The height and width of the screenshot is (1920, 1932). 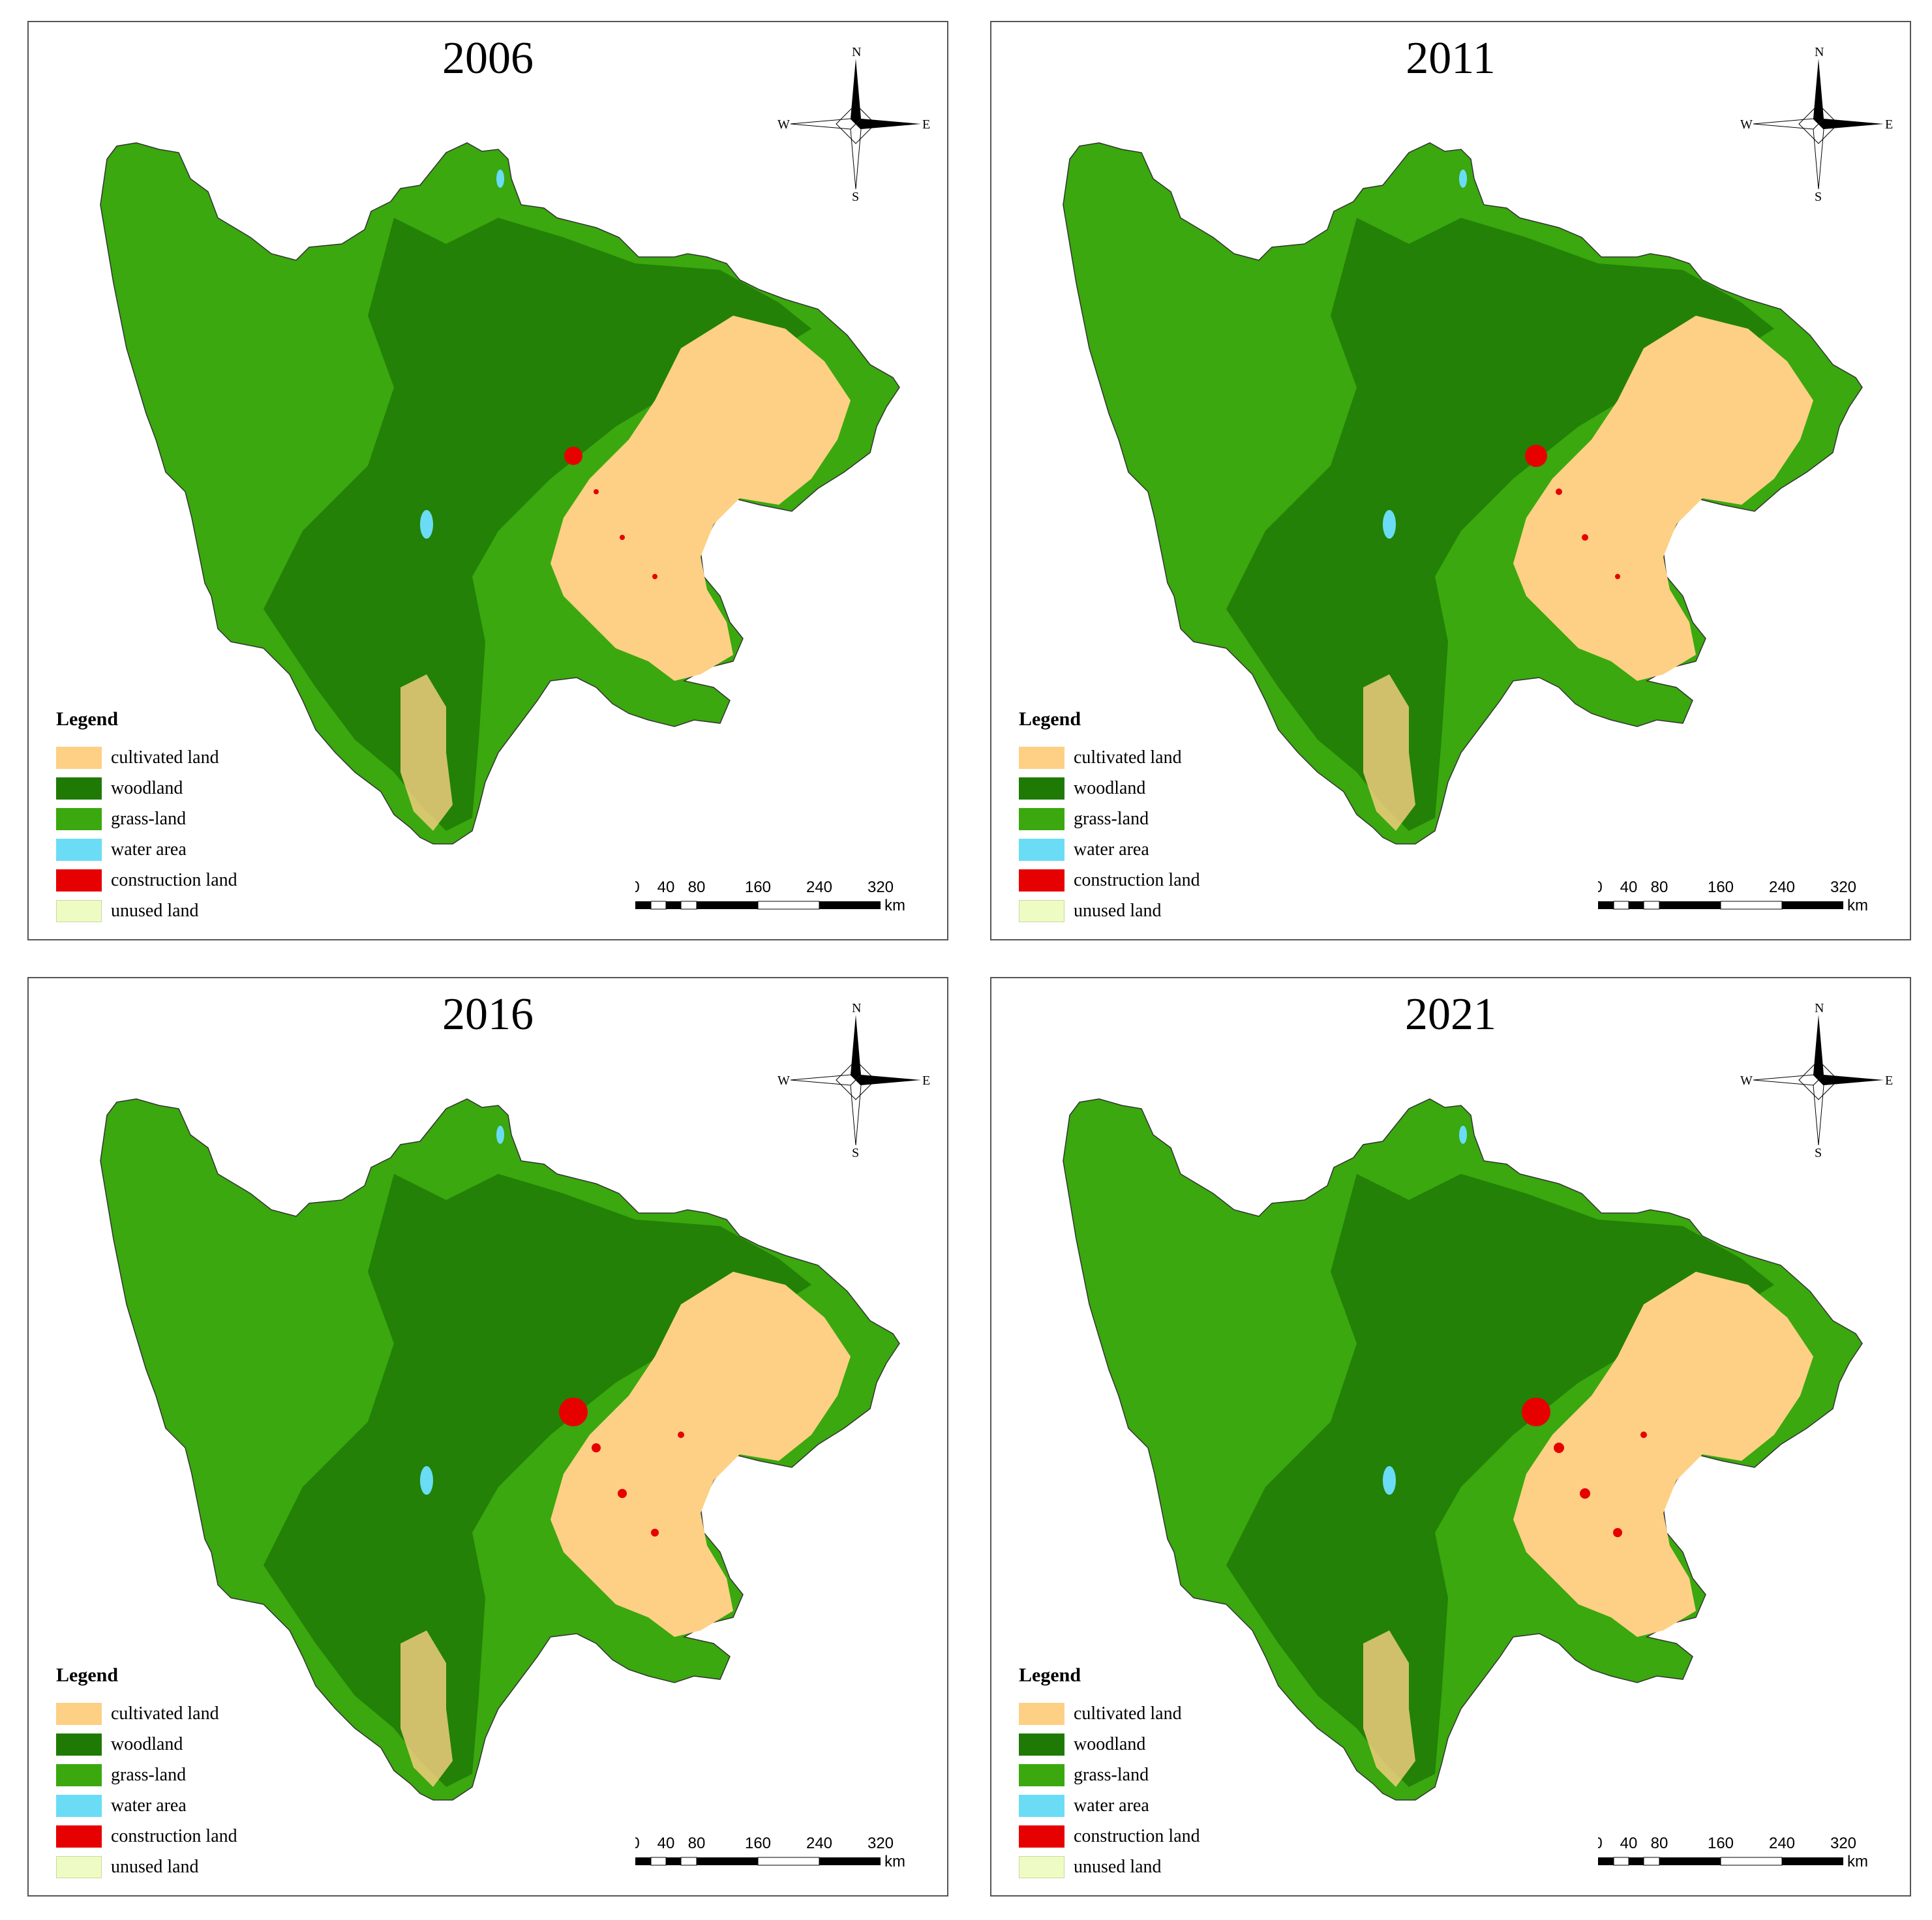 I want to click on map-year-title: 2011, so click(x=1451, y=58).